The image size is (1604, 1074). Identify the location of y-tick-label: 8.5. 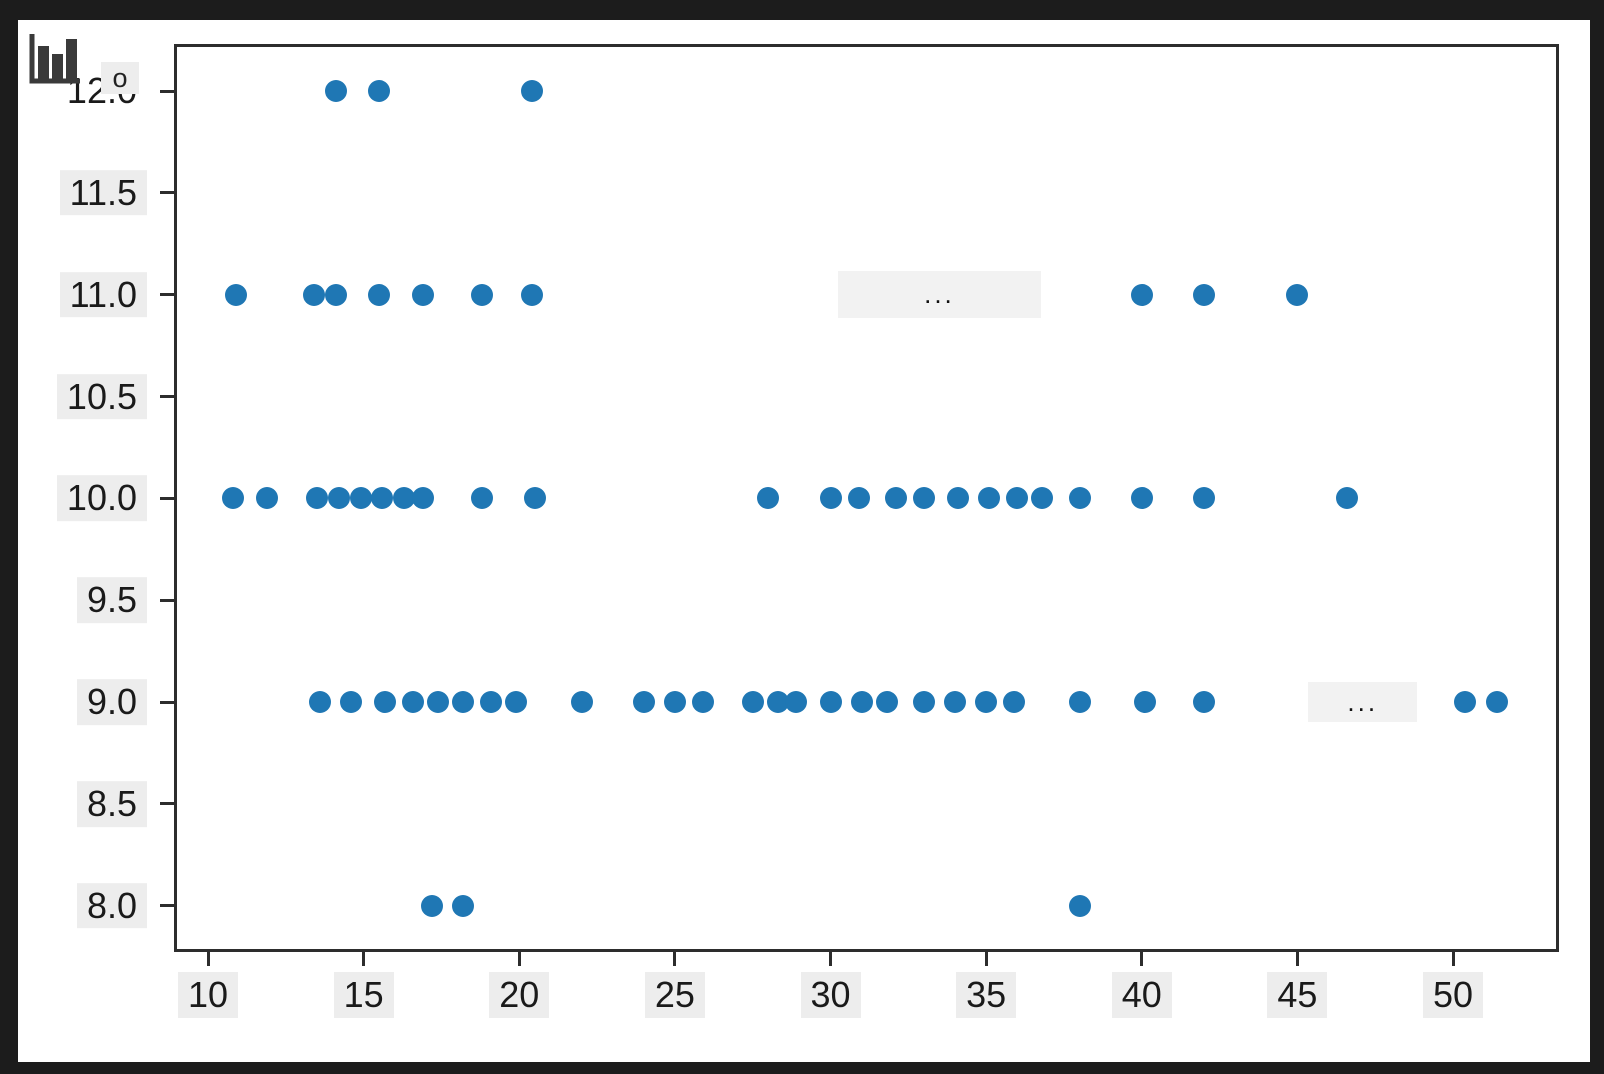
(111, 804).